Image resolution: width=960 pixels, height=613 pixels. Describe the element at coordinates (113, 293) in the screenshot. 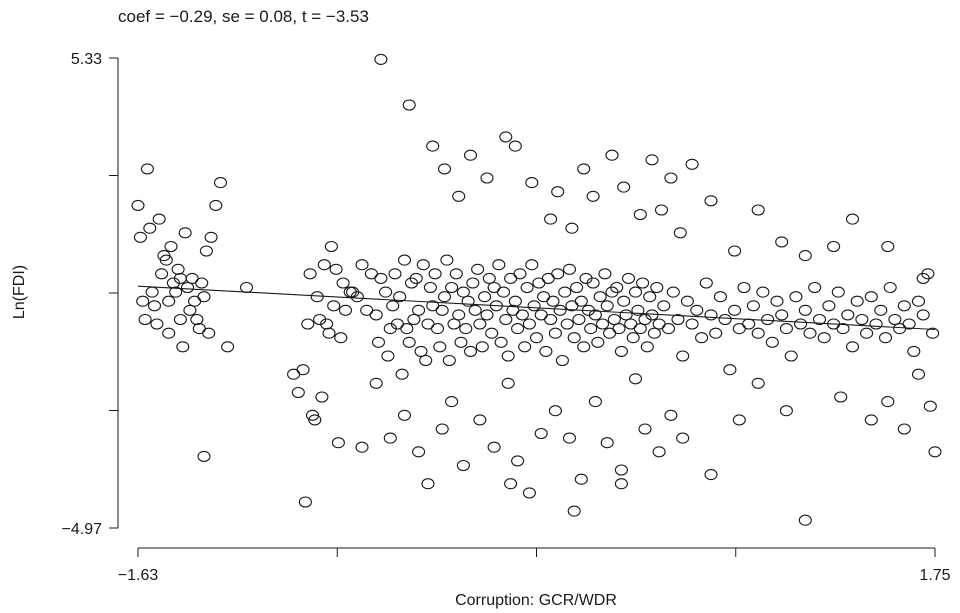

I see `y-axis-ticks` at that location.